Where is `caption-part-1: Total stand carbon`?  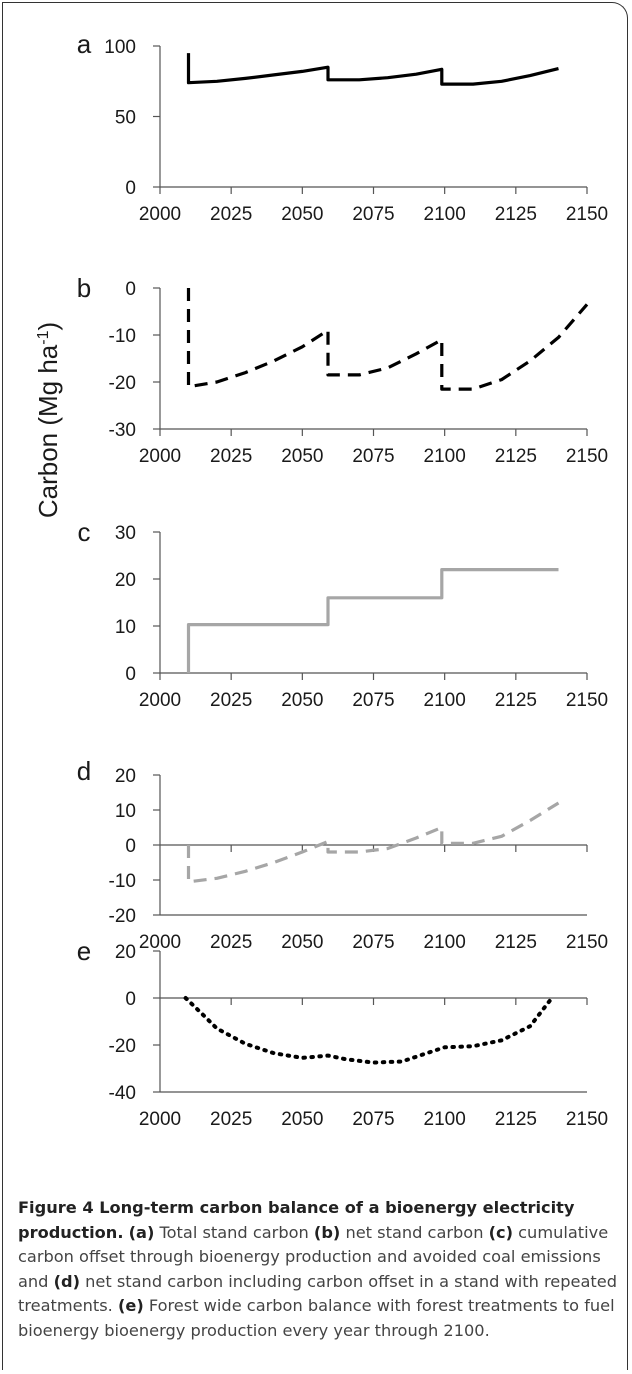 caption-part-1: Total stand carbon is located at coordinates (234, 1232).